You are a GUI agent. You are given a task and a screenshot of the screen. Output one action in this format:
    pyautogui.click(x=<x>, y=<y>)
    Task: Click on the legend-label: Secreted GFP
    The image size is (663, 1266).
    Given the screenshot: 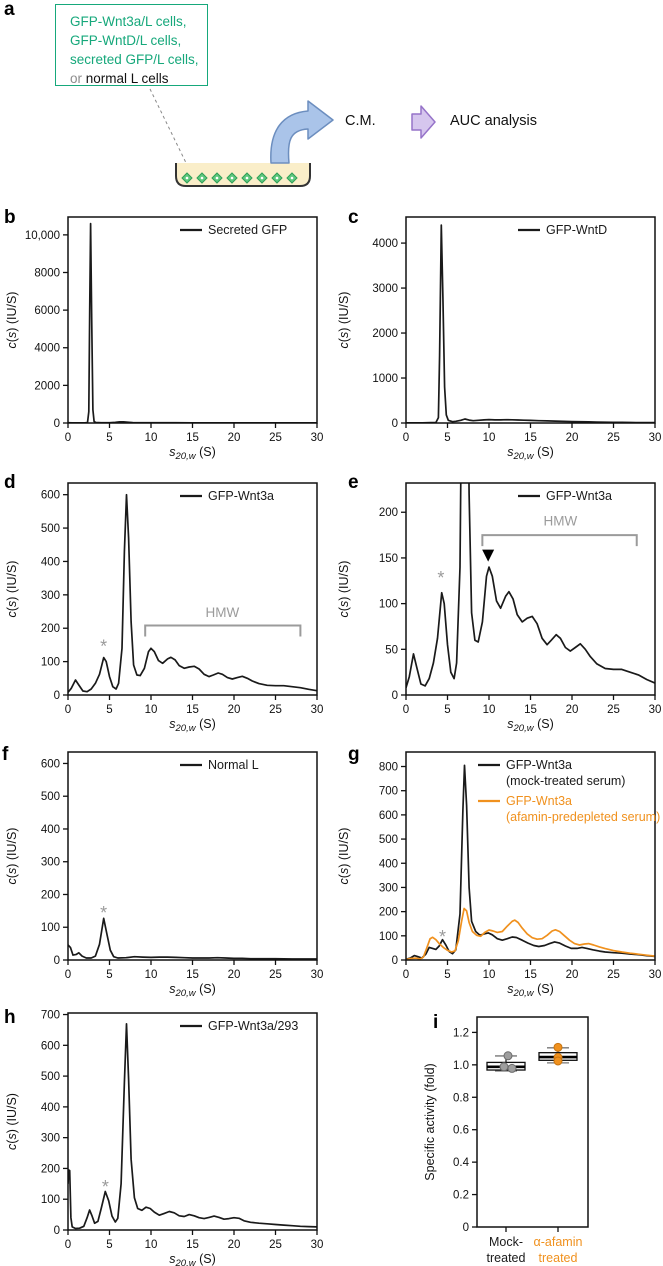 What is the action you would take?
    pyautogui.click(x=247, y=230)
    